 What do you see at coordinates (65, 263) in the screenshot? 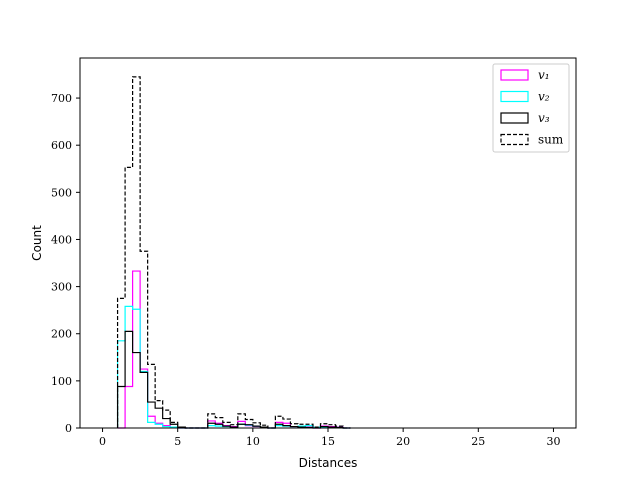
I see `y-axis-ticks: 0 100 200 300 400 500 600 700` at bounding box center [65, 263].